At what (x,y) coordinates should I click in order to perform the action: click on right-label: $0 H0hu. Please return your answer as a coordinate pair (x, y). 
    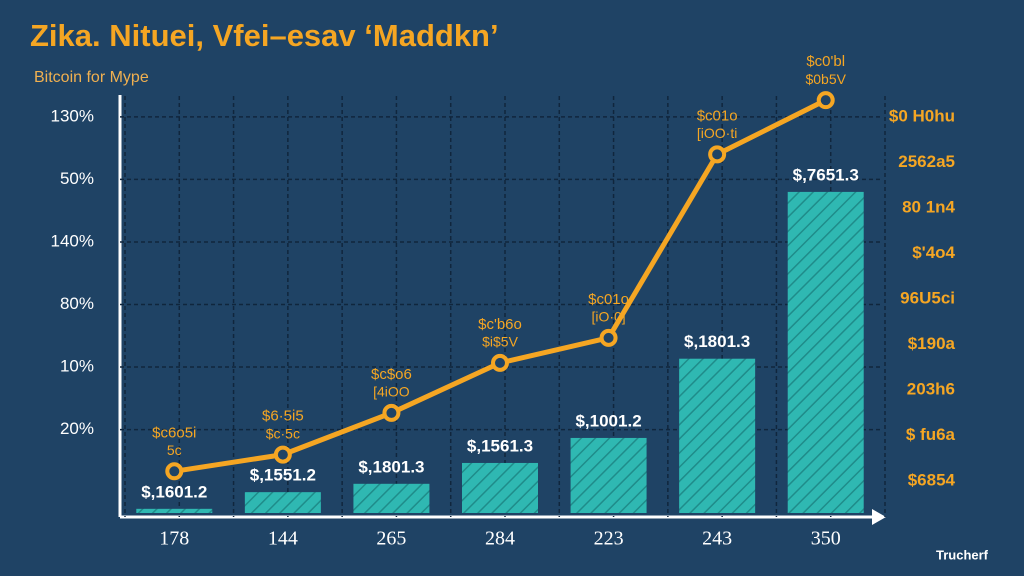
    Looking at the image, I should click on (922, 115).